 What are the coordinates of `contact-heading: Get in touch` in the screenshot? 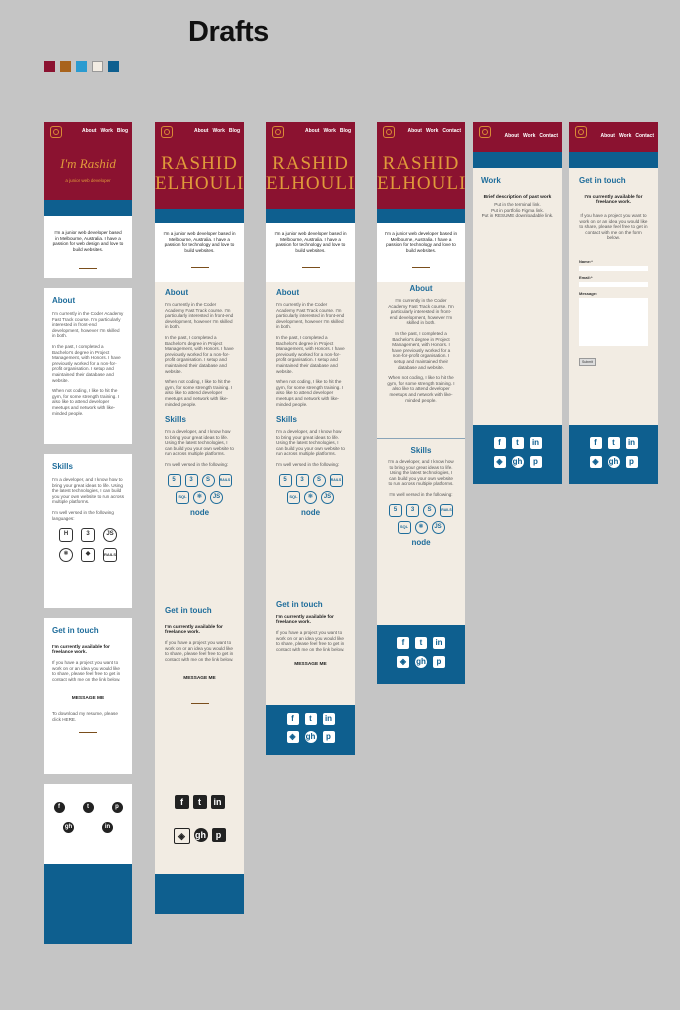 It's located at (75, 630).